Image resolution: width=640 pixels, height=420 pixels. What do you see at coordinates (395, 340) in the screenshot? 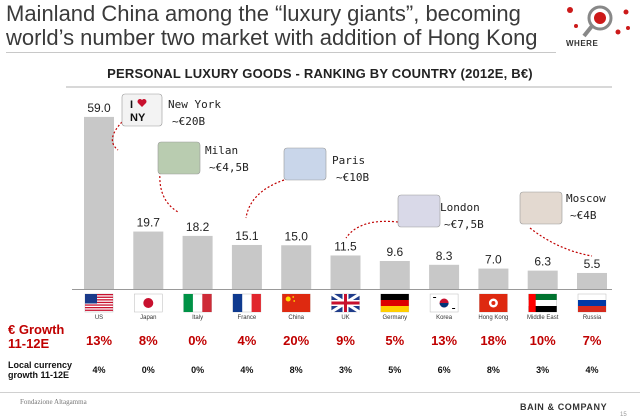
I see `euro-growth-value: 5%` at bounding box center [395, 340].